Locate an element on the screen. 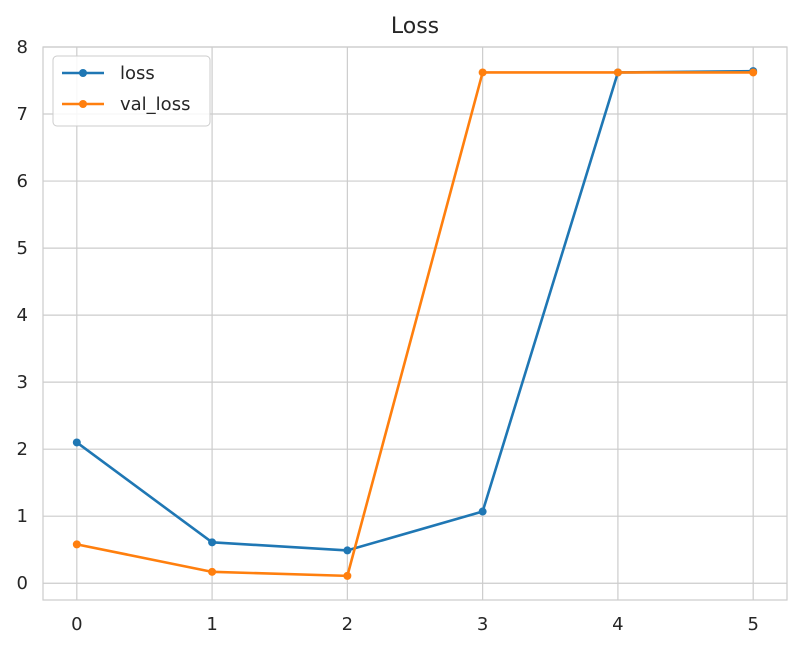  y-tick-label: 2 is located at coordinates (22, 449).